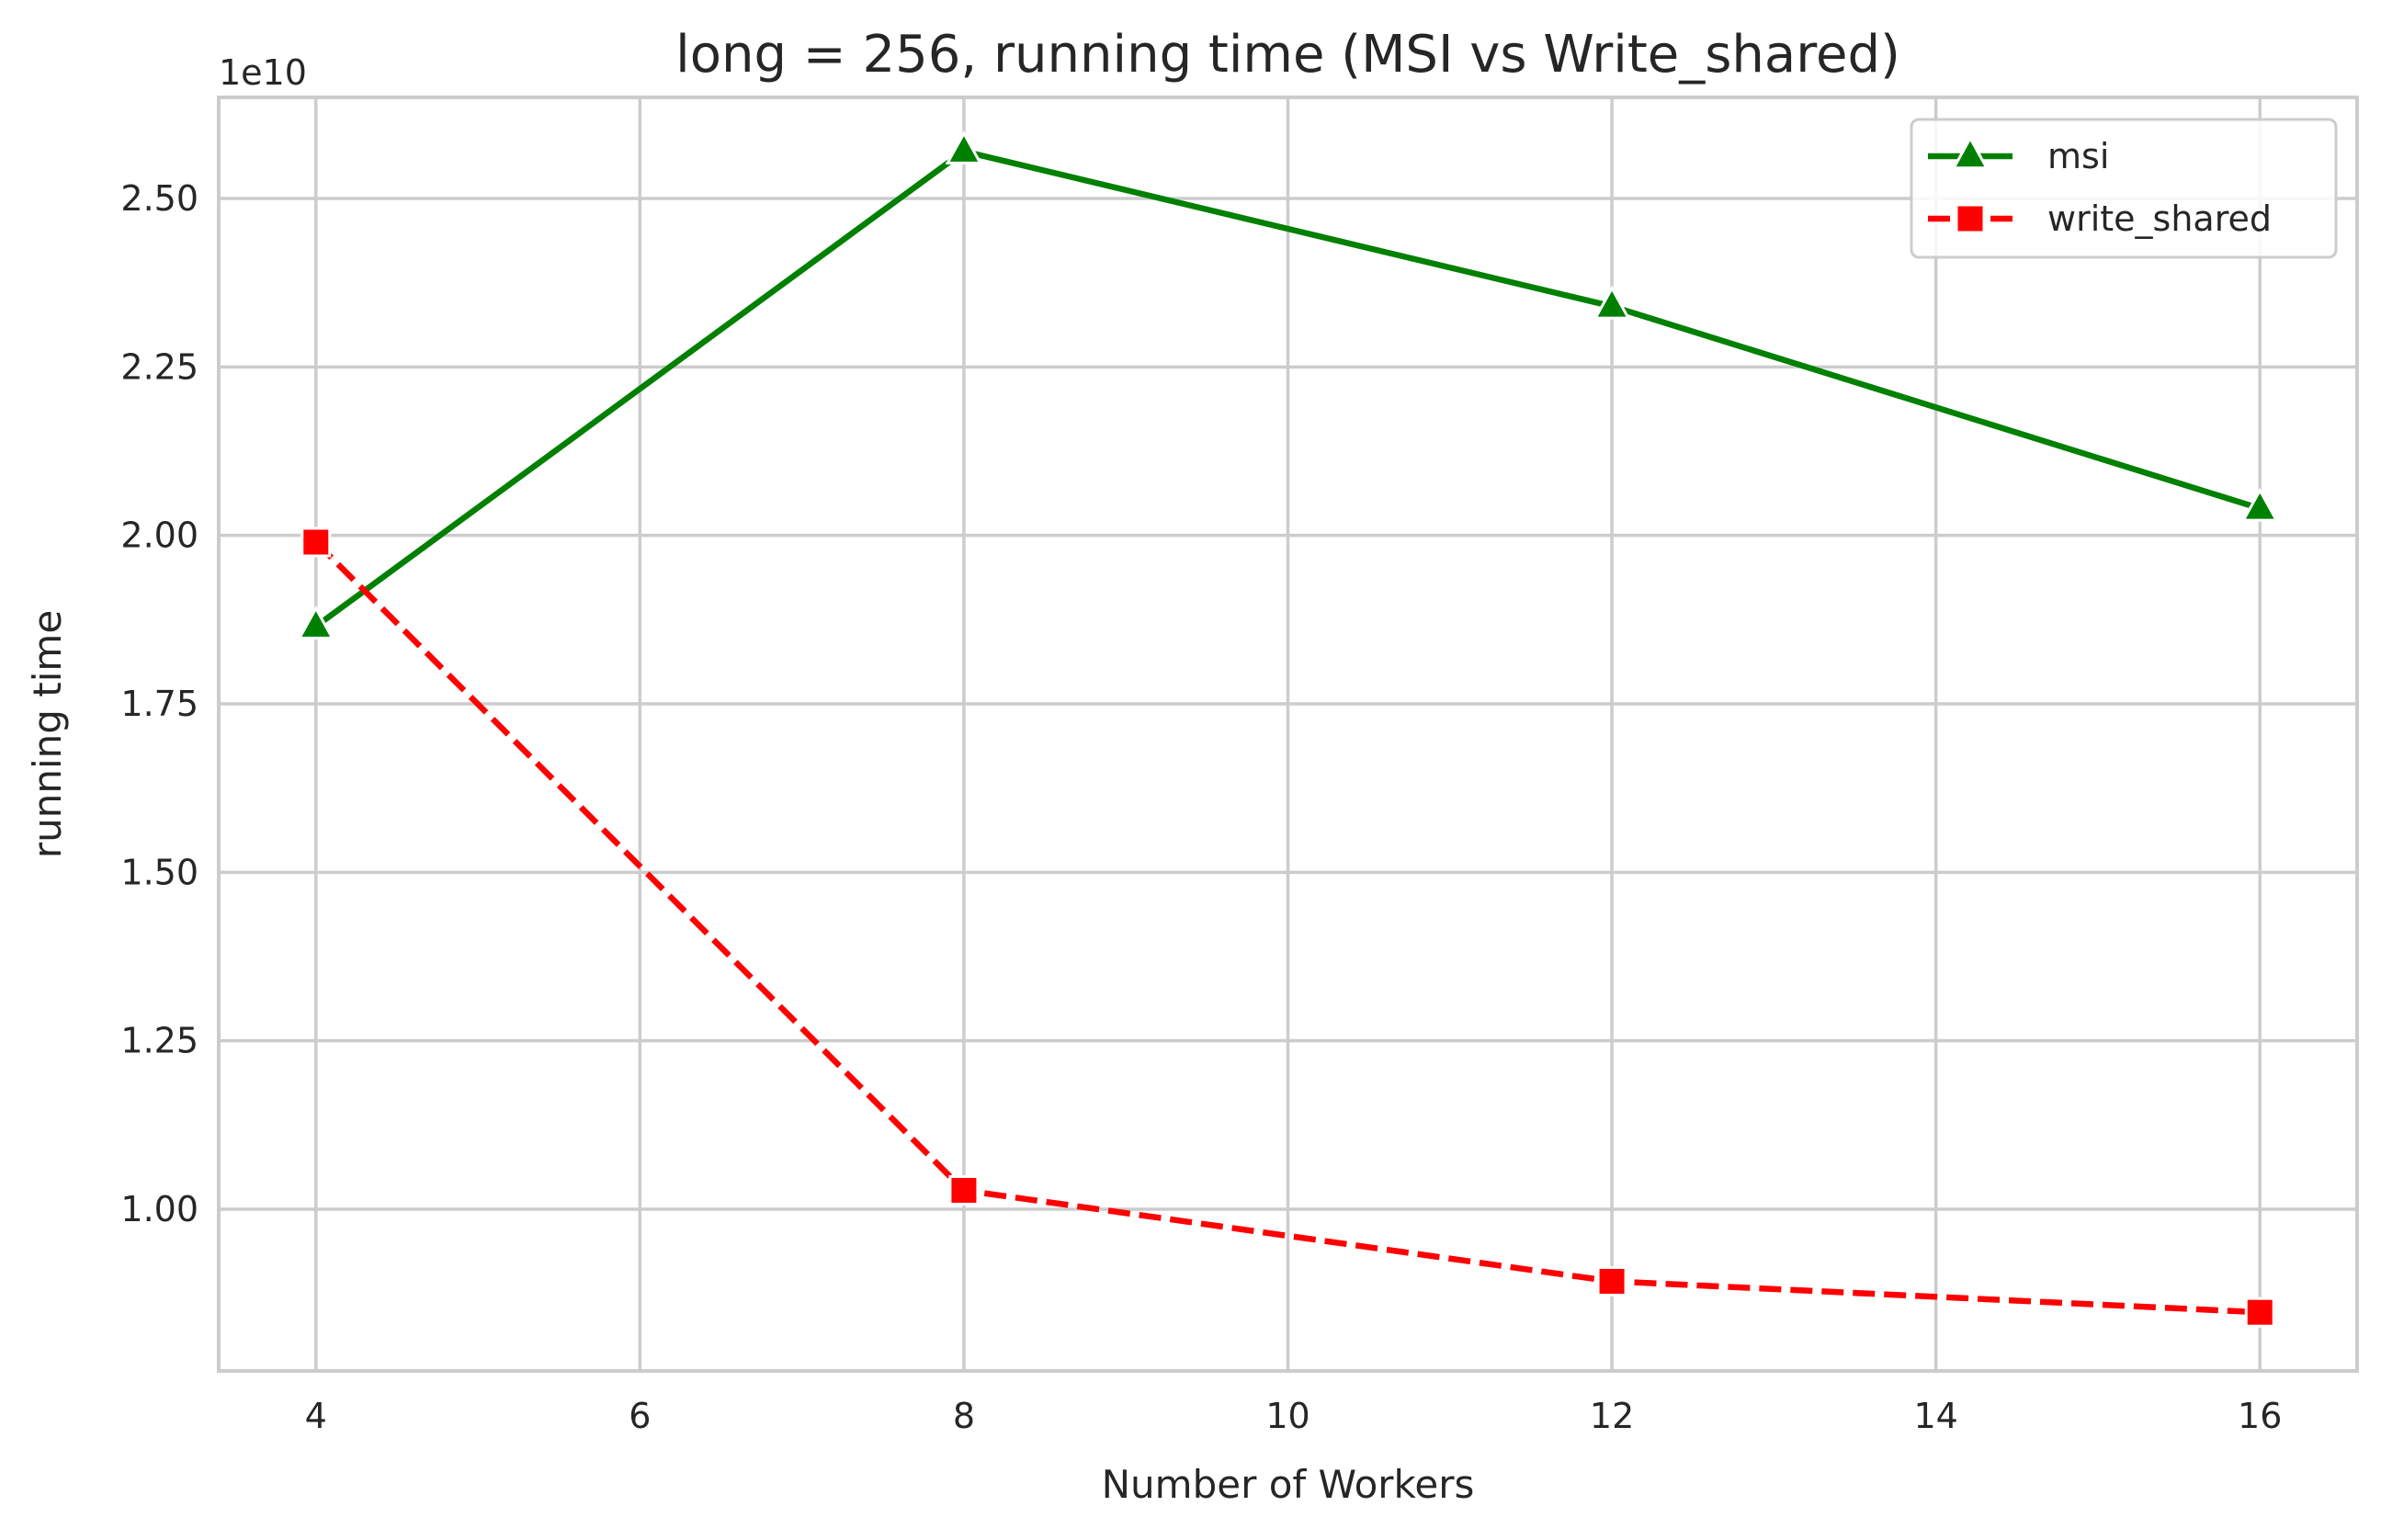  I want to click on y-tick-label: 2.50, so click(159, 198).